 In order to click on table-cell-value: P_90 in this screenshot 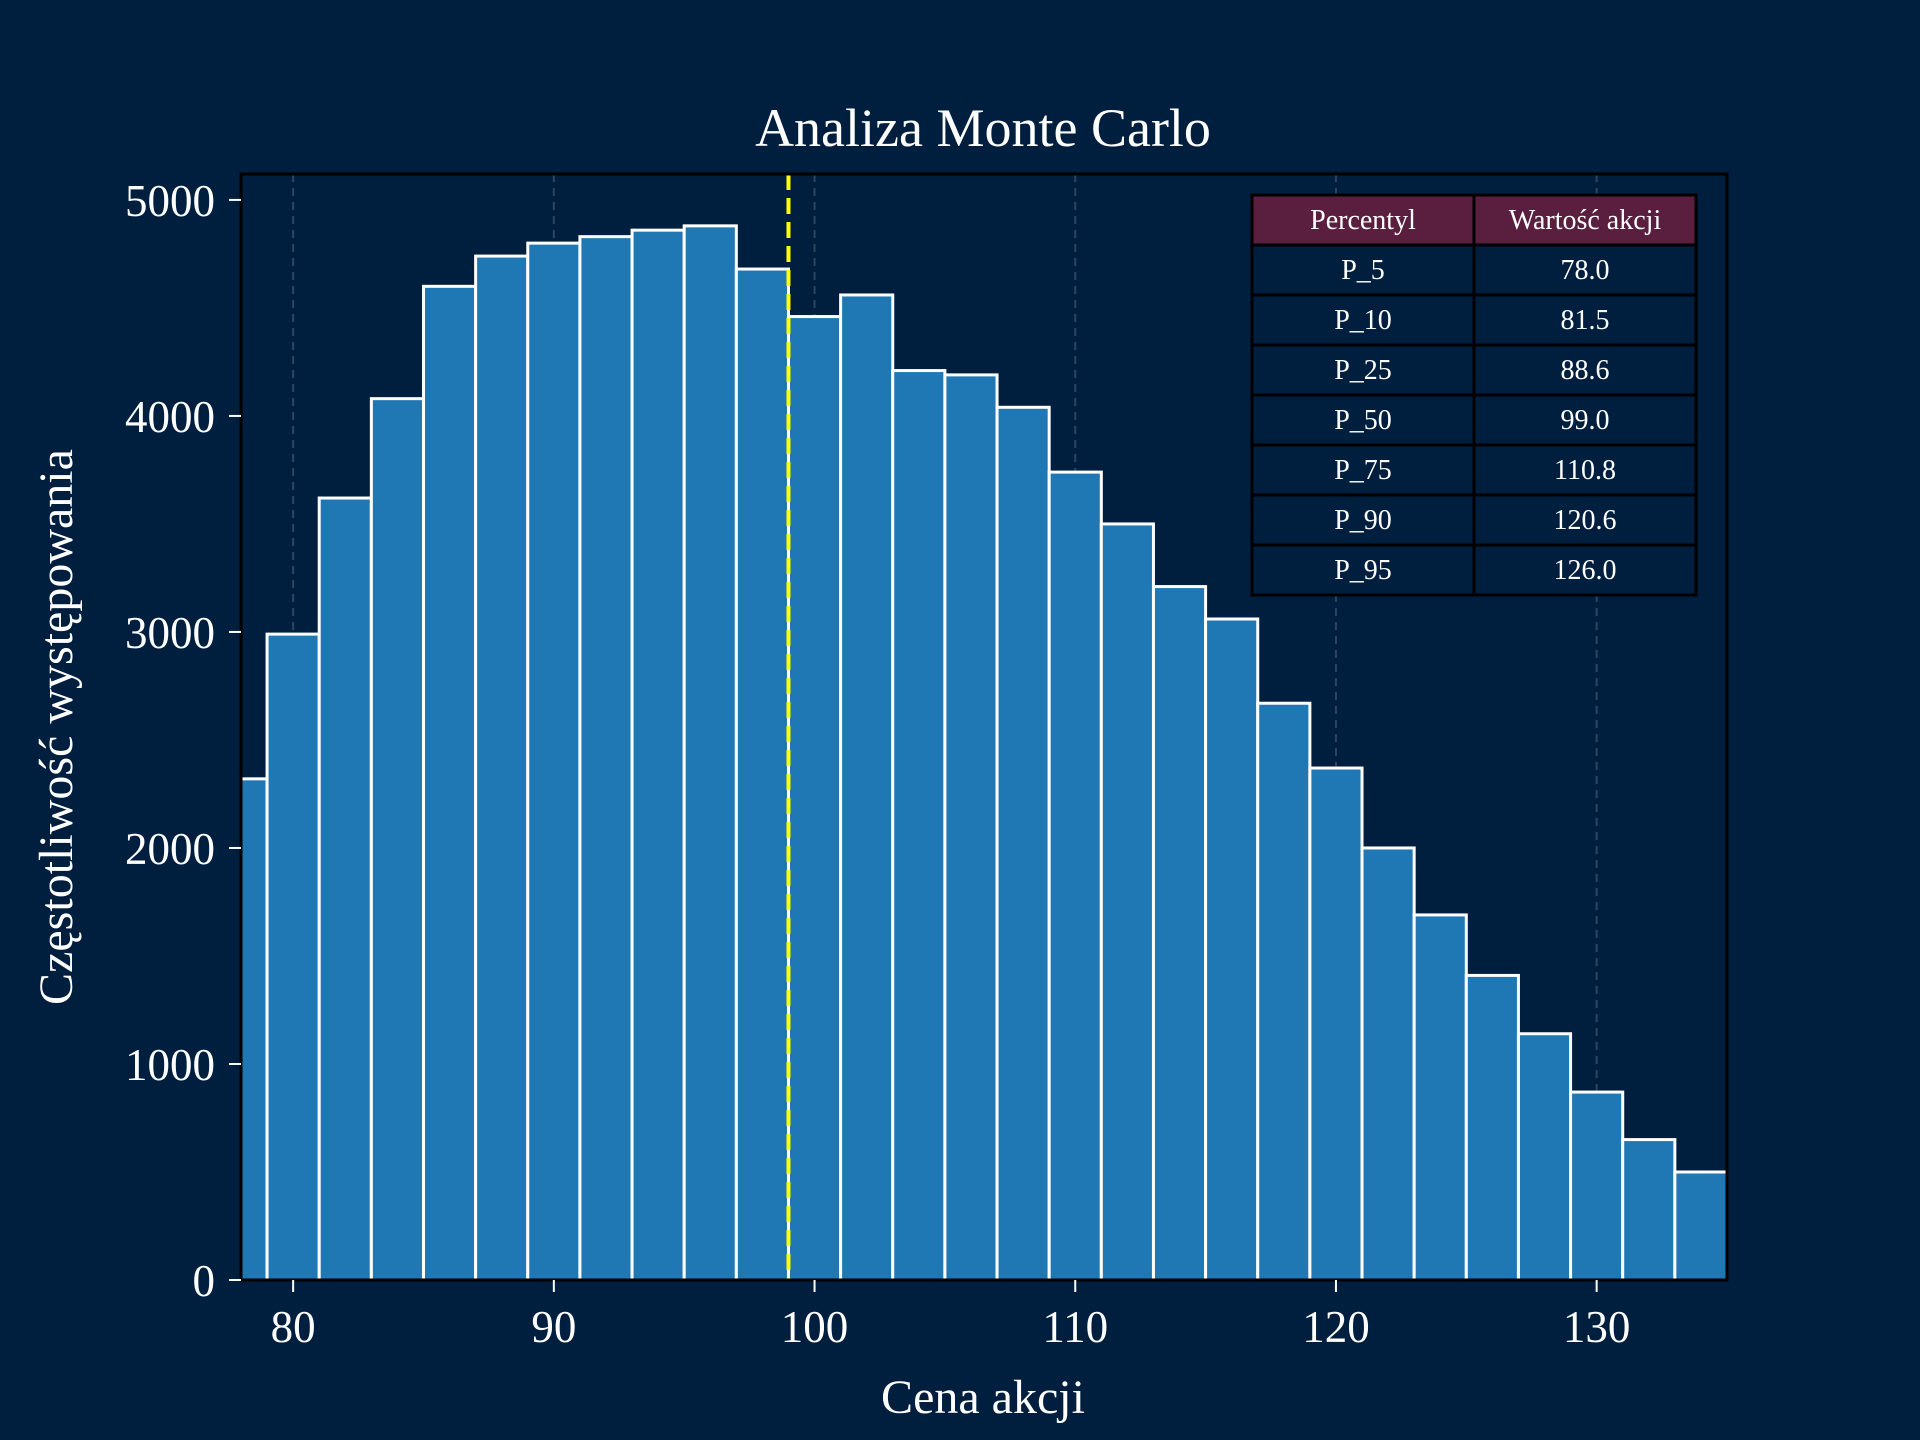, I will do `click(1363, 520)`.